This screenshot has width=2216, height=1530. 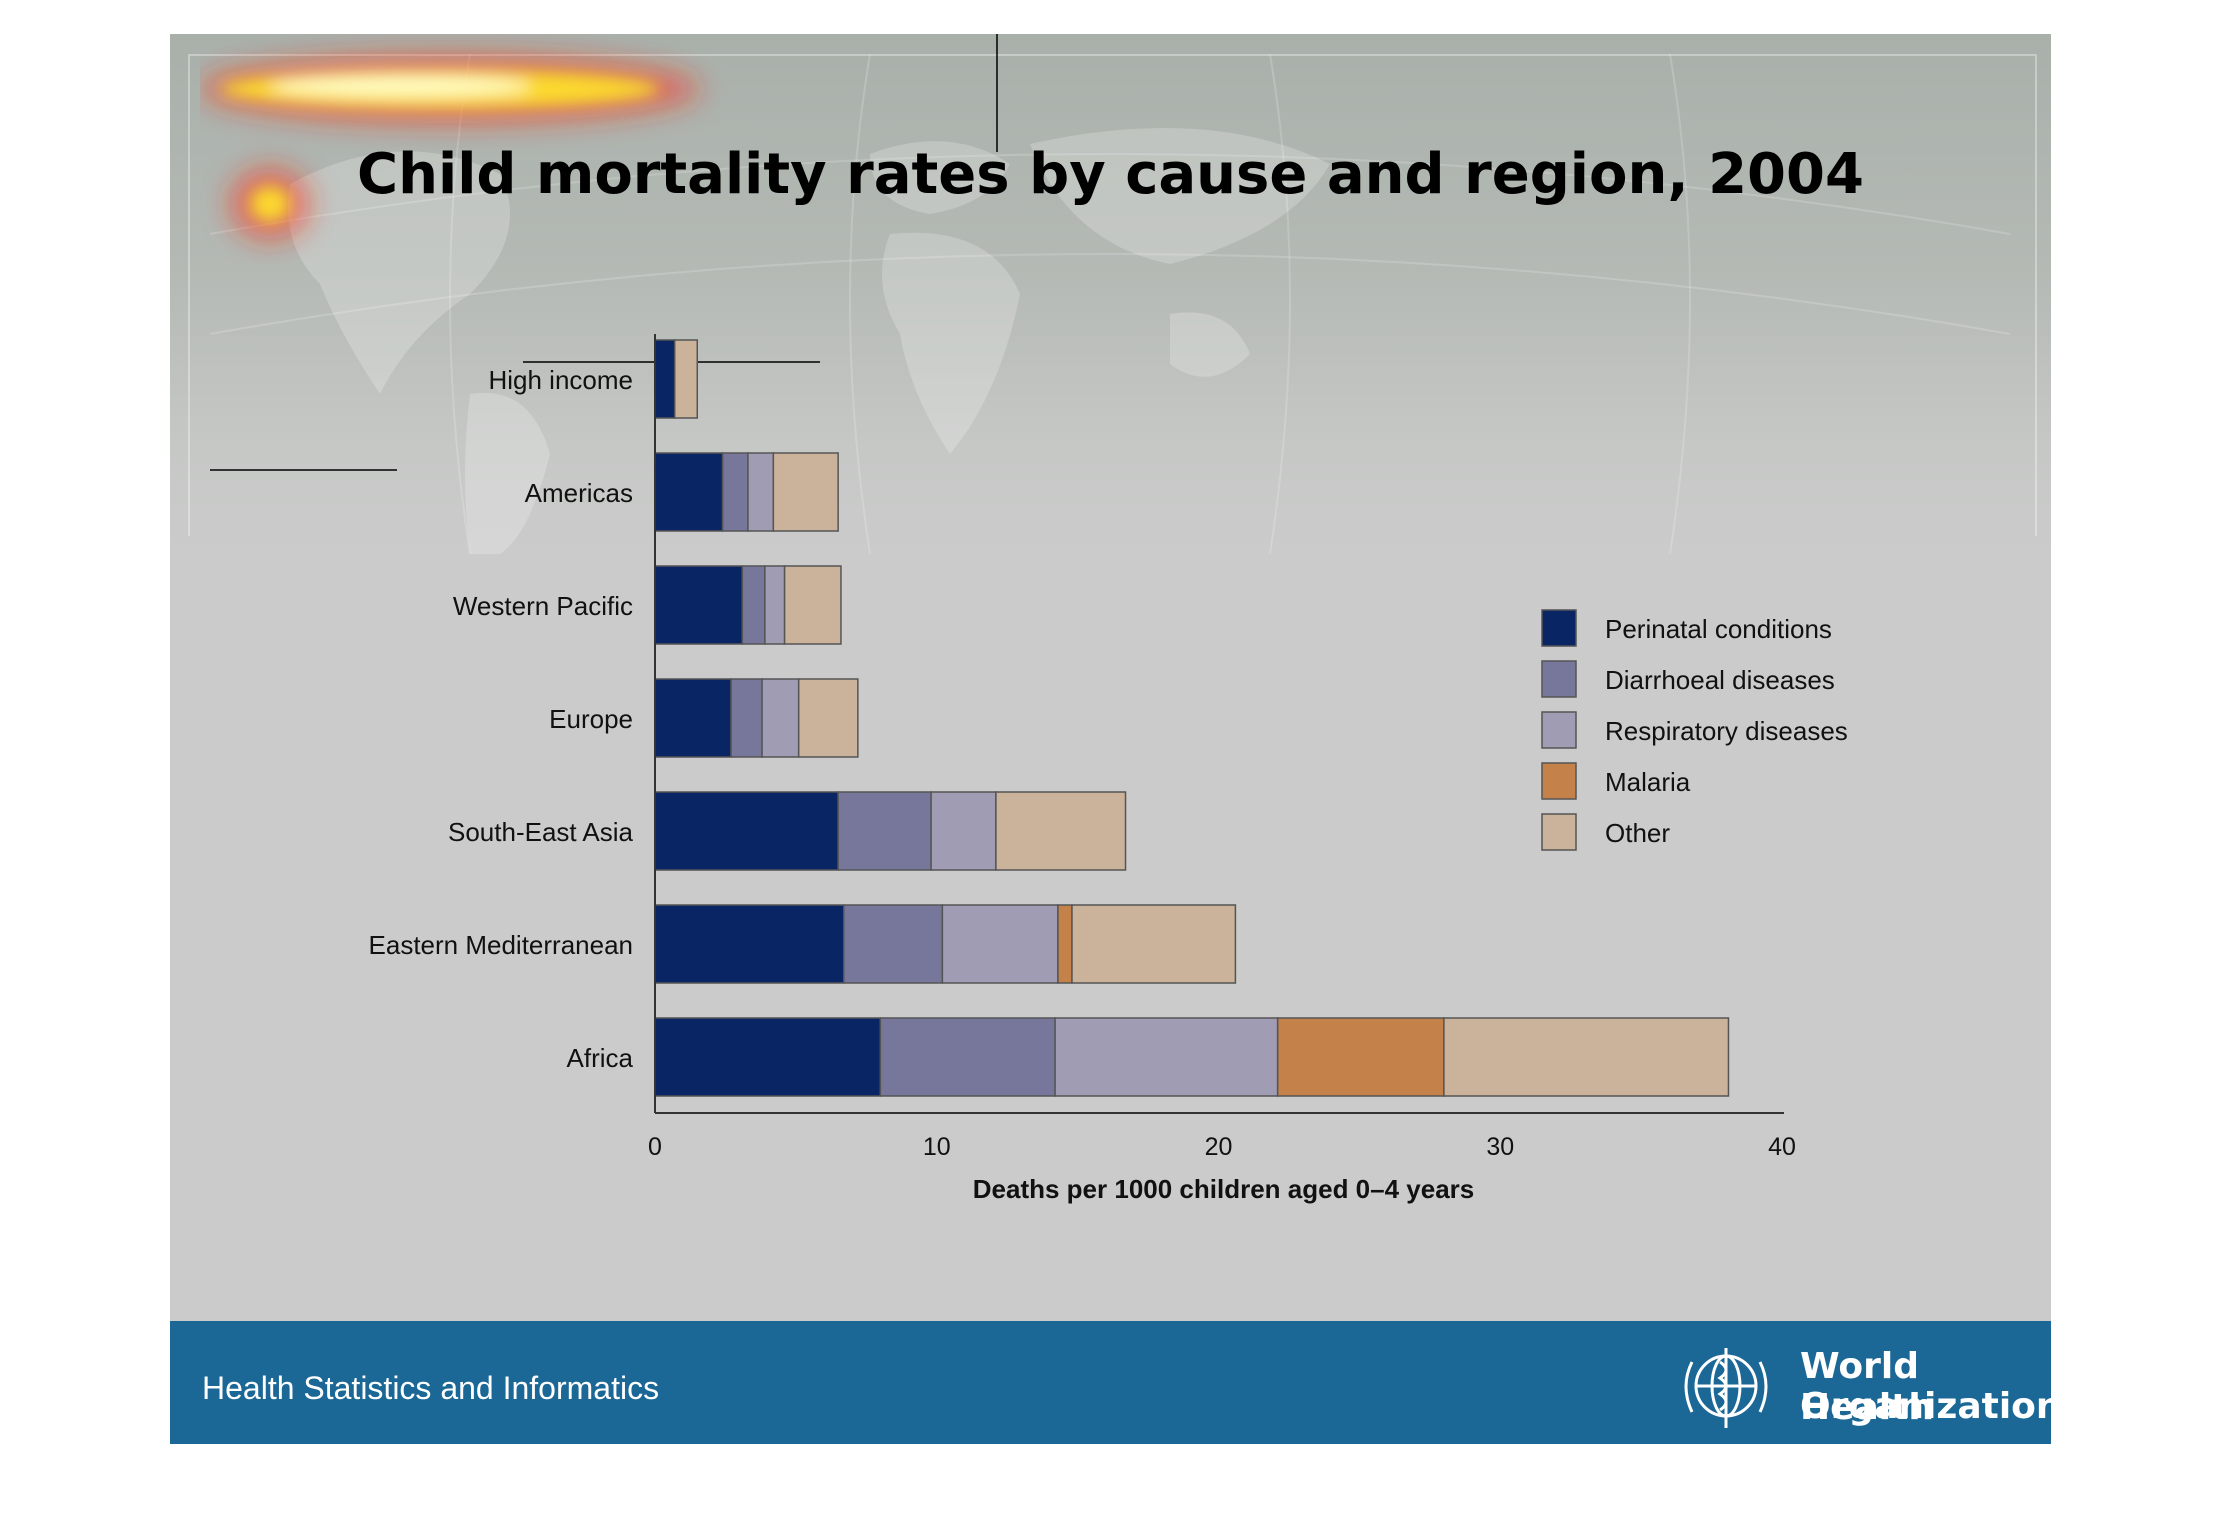 I want to click on x-tick-label-10: 10, so click(x=937, y=1147).